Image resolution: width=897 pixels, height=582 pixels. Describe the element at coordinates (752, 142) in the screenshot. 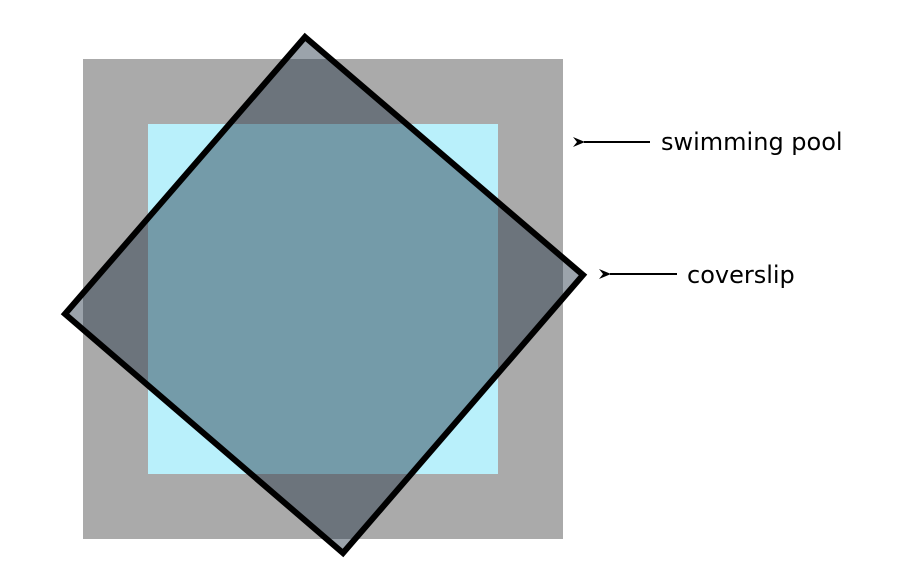

I see `swimming-pool-label: swimming pool` at that location.